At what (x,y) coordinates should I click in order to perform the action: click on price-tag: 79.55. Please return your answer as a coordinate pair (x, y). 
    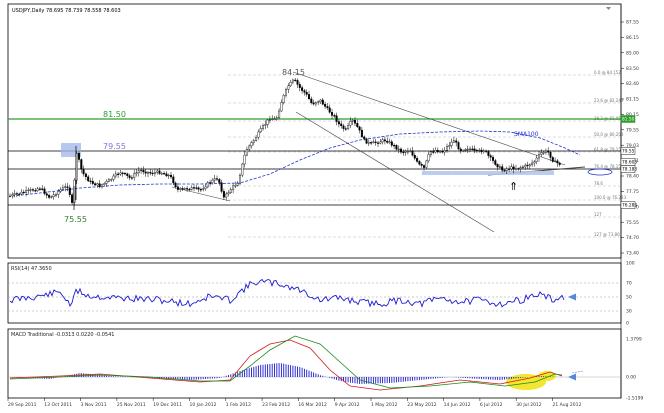
    Looking at the image, I should click on (628, 151).